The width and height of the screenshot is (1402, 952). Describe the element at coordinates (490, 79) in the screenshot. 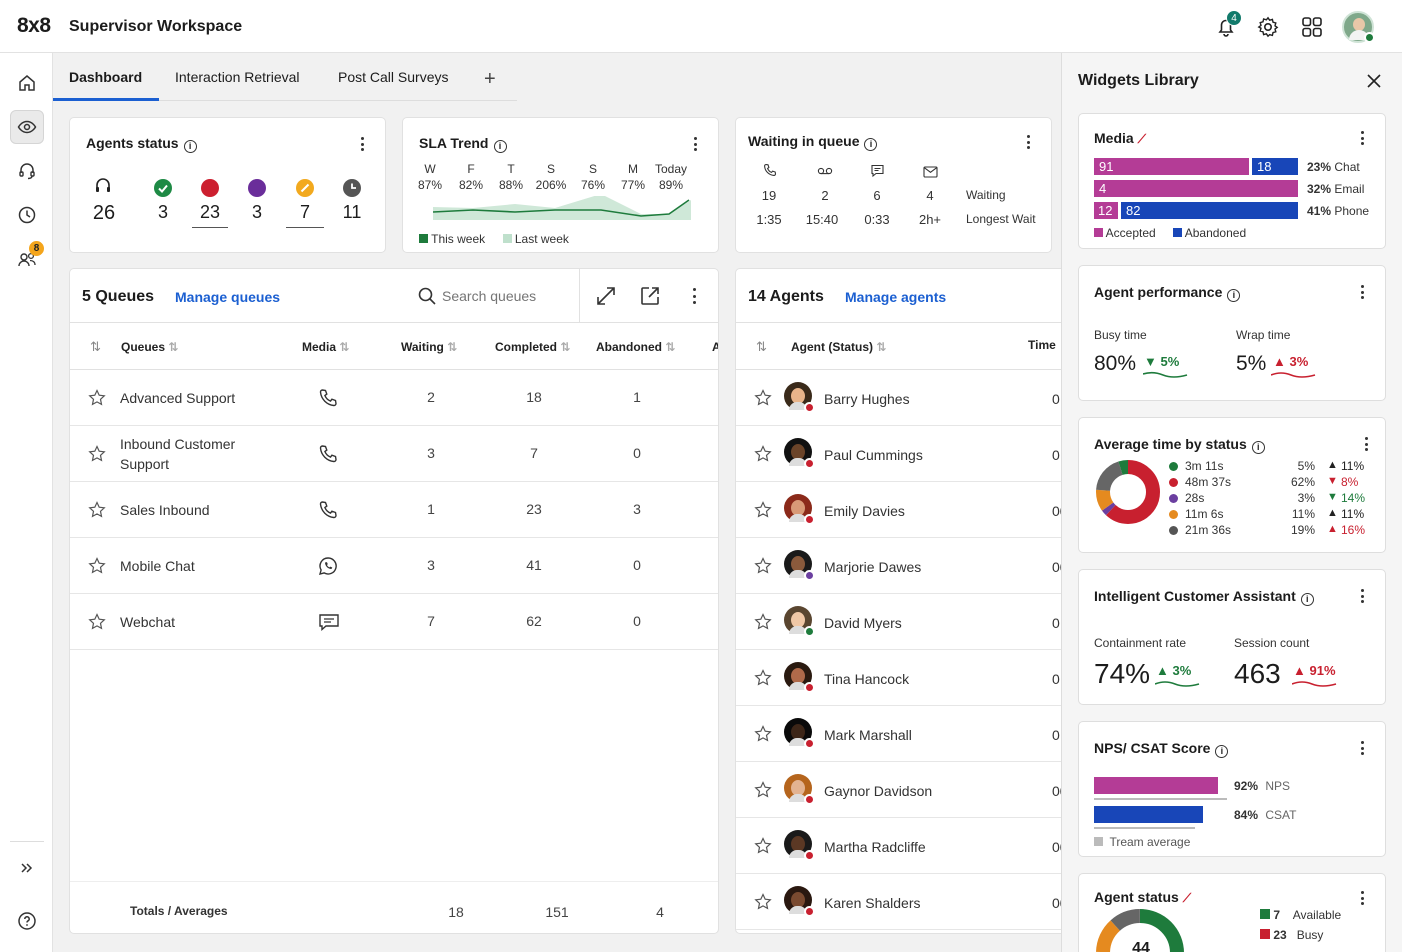

I see `add-tab-plus-icon: +` at that location.